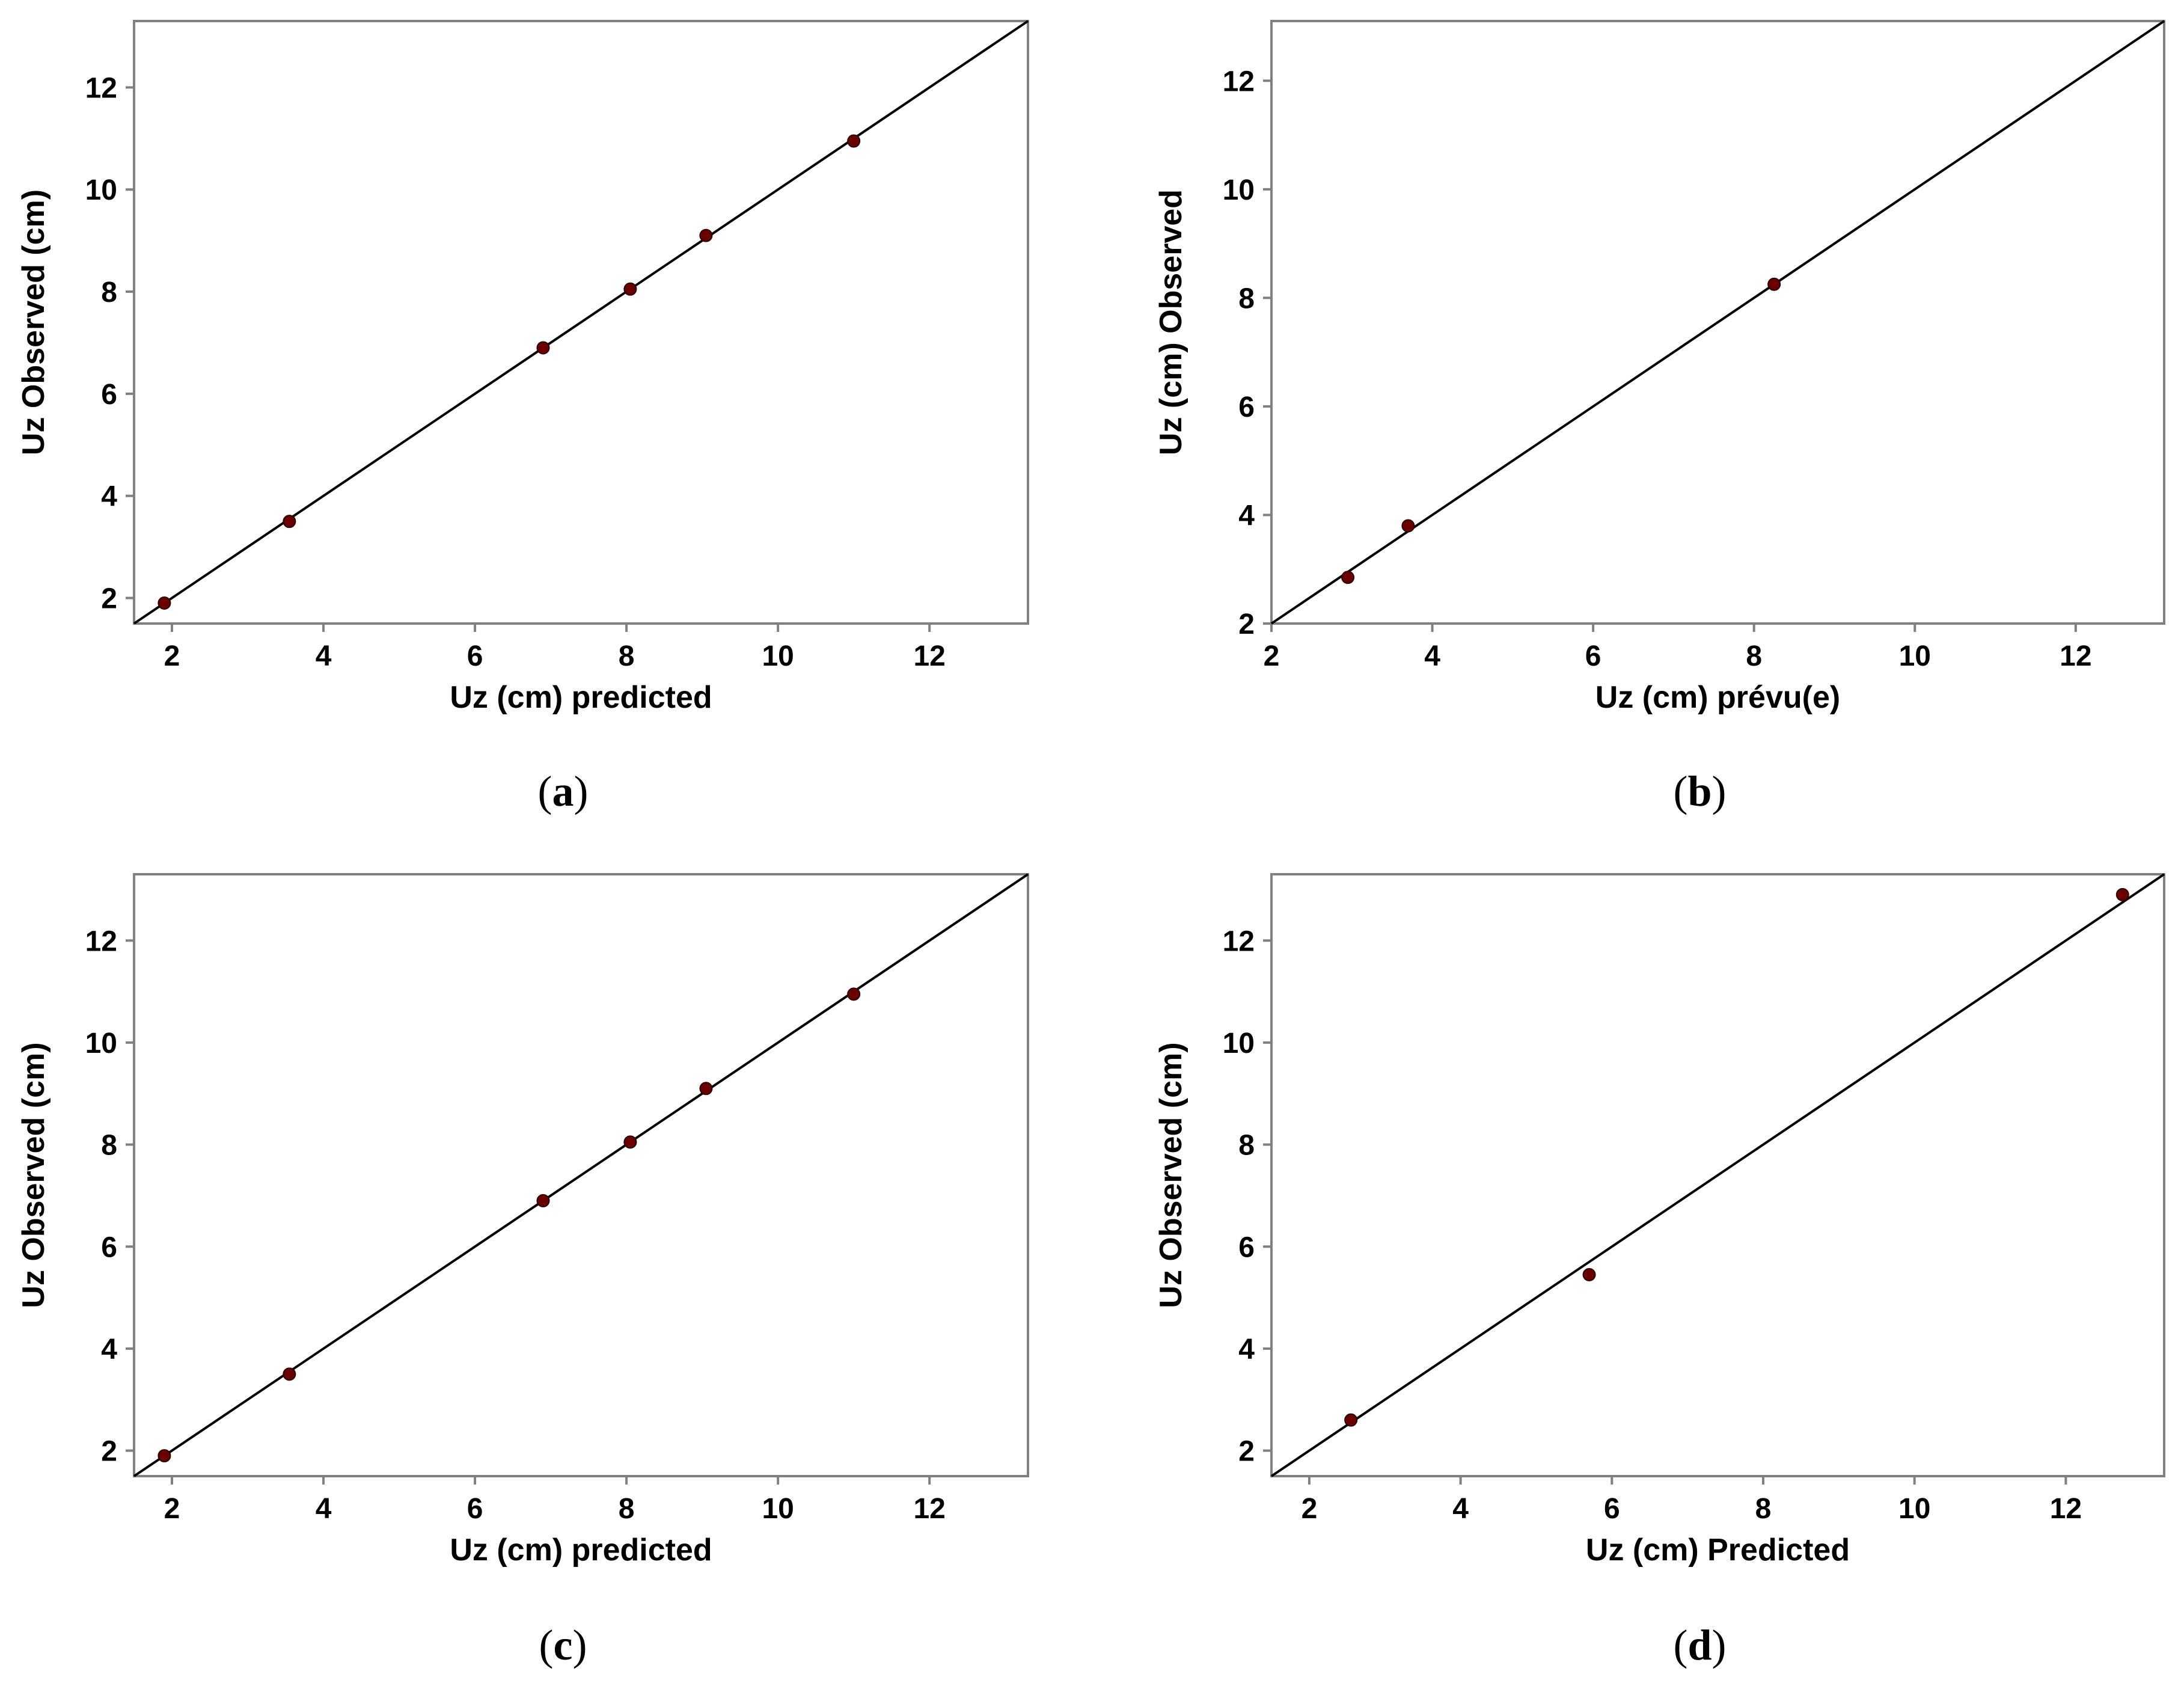 This screenshot has width=2184, height=1695. I want to click on x-axis-title: Uz (cm) Predicted, so click(1718, 1550).